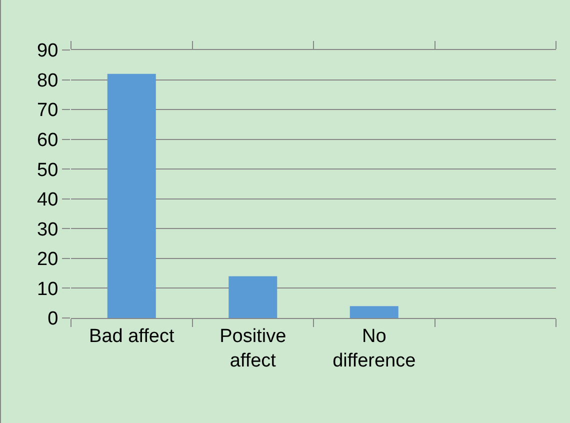 Image resolution: width=570 pixels, height=423 pixels. Describe the element at coordinates (47, 259) in the screenshot. I see `y-tick-label: 20` at that location.